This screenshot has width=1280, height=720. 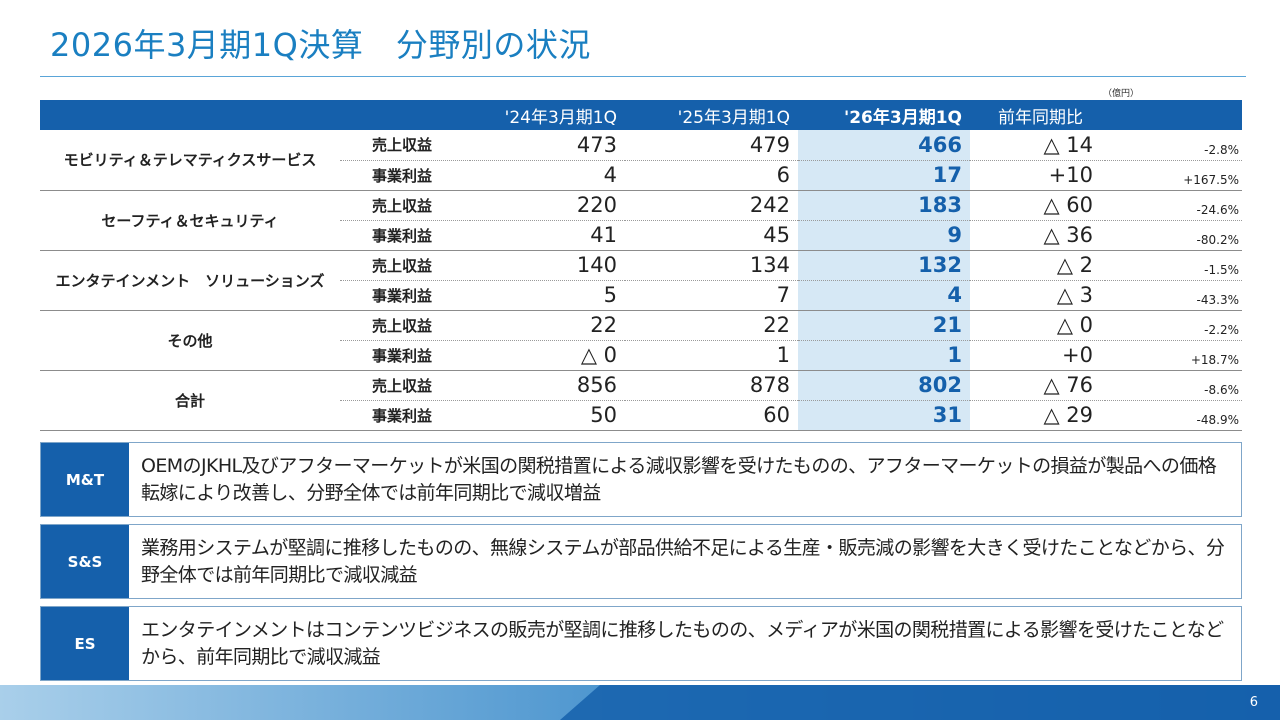 What do you see at coordinates (1173, 175) in the screenshot?
I see `yoy-percent: +167.5%` at bounding box center [1173, 175].